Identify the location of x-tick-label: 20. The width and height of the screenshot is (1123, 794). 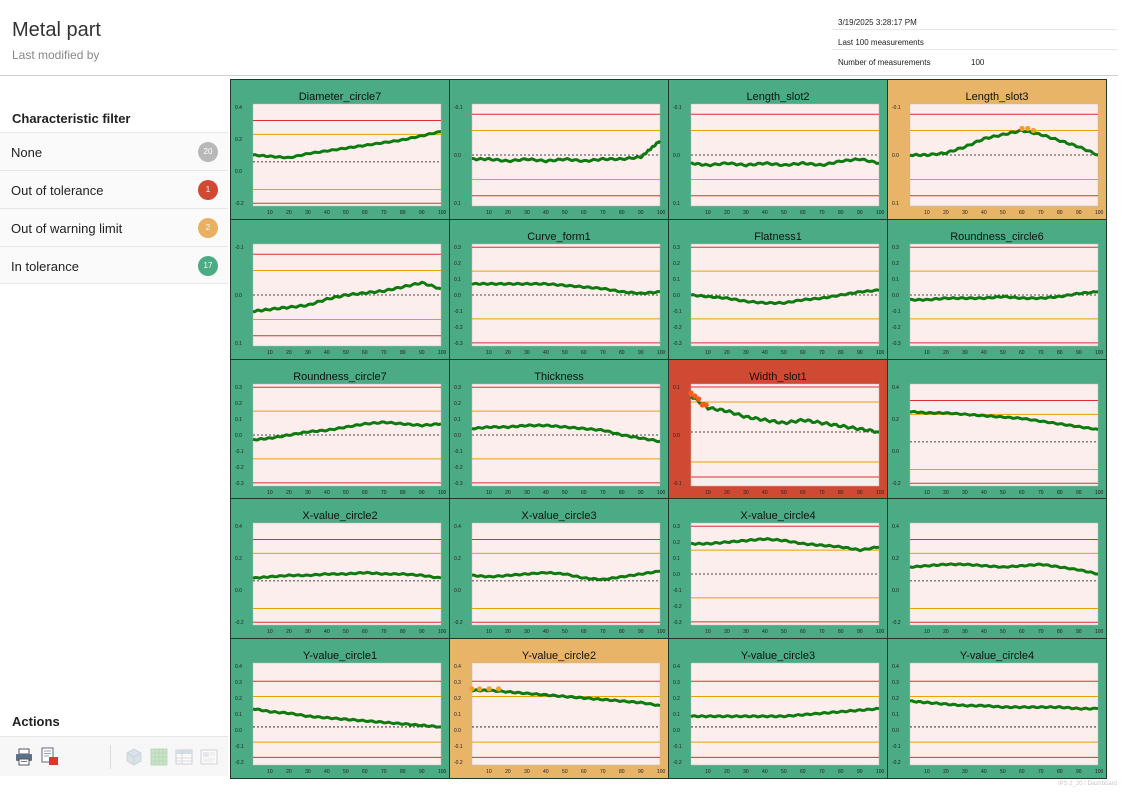
(289, 632).